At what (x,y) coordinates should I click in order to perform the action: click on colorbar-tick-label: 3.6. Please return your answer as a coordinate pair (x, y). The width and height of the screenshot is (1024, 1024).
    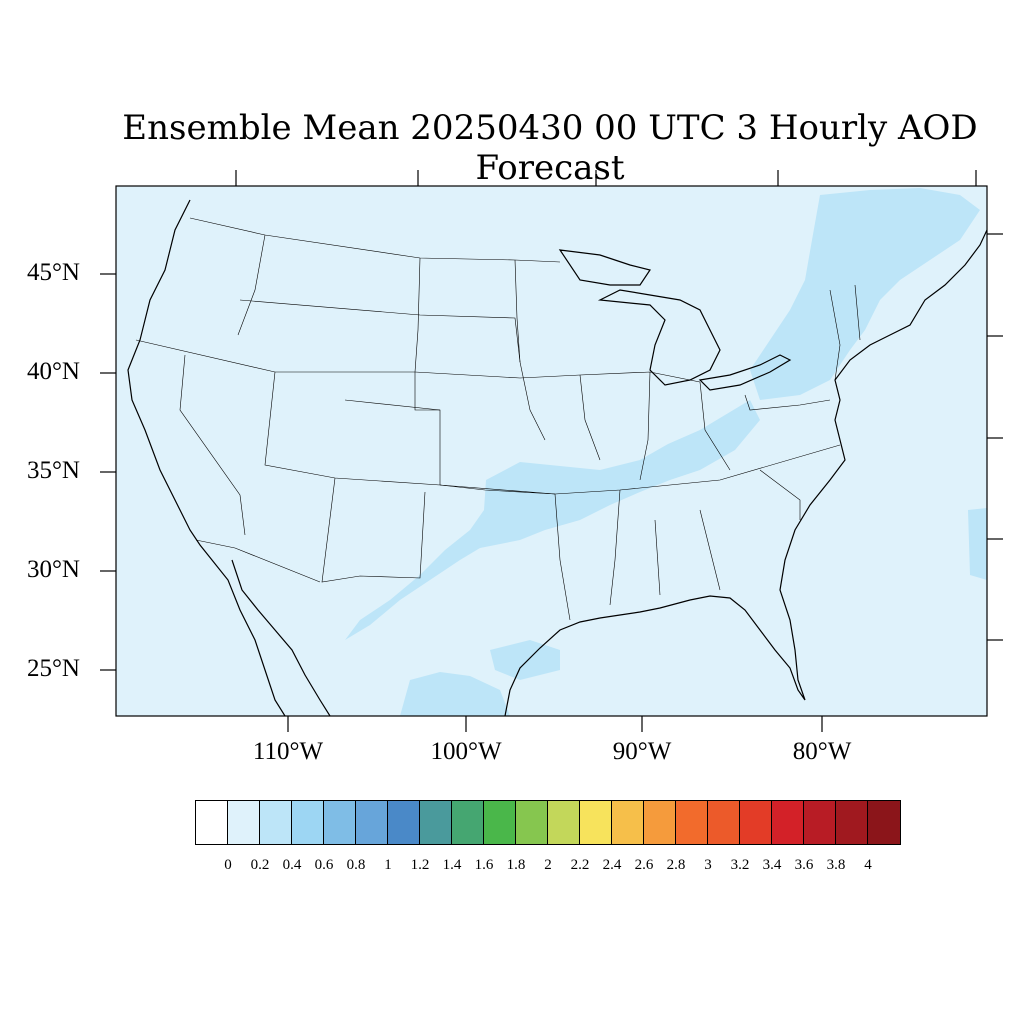
    Looking at the image, I should click on (804, 865).